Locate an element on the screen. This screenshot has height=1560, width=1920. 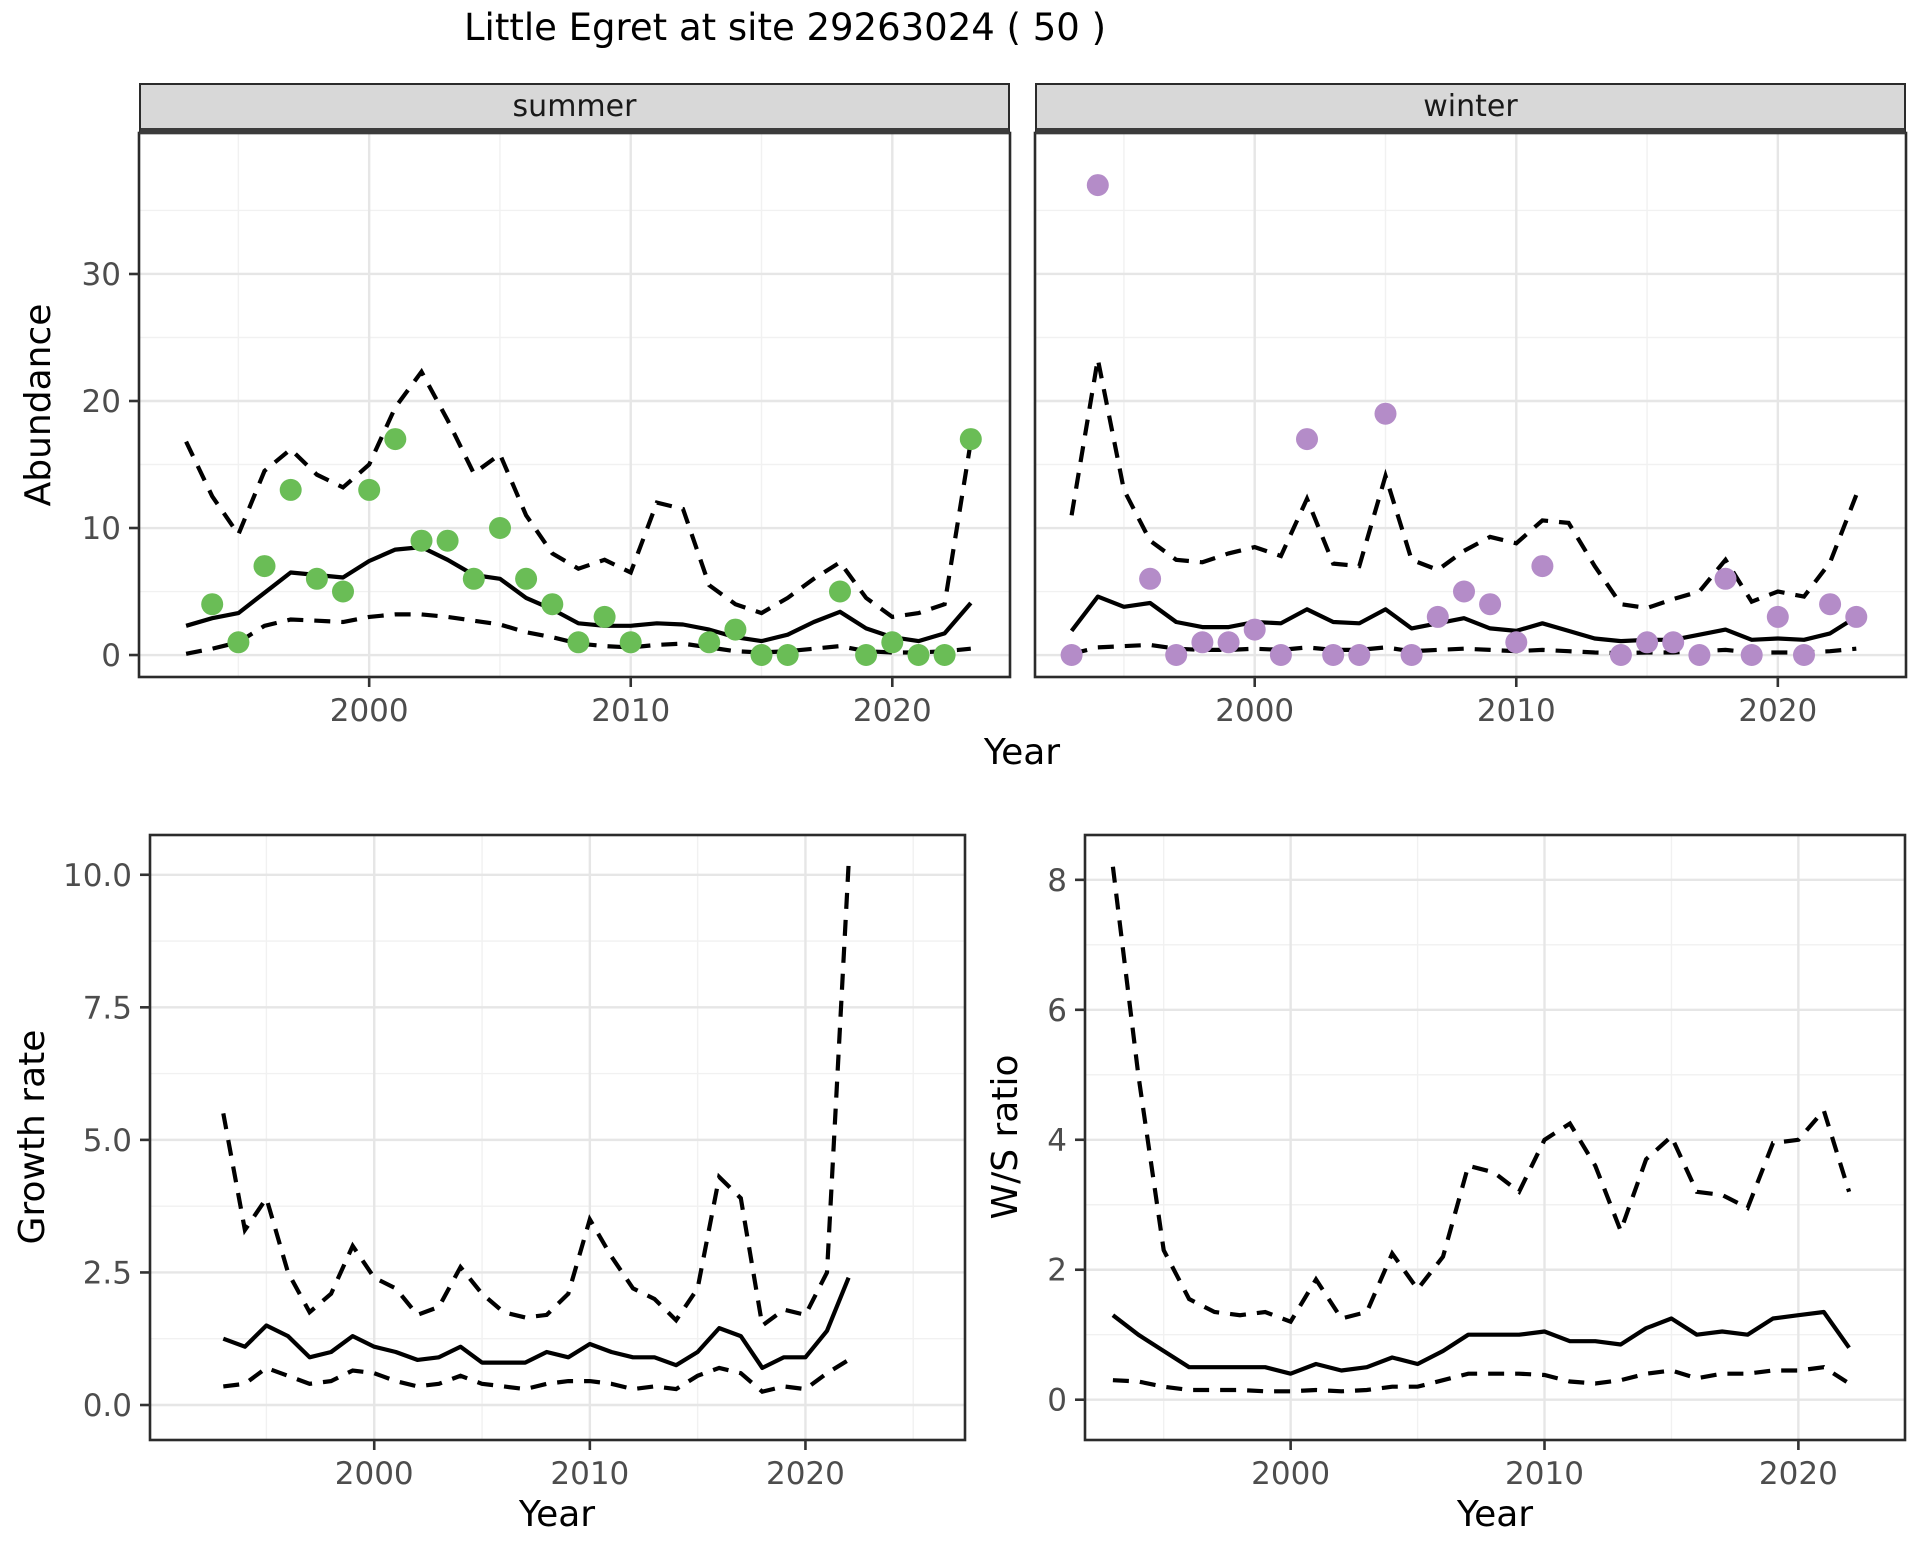
y-axis-title-abundance: Abundance is located at coordinates (38, 405).